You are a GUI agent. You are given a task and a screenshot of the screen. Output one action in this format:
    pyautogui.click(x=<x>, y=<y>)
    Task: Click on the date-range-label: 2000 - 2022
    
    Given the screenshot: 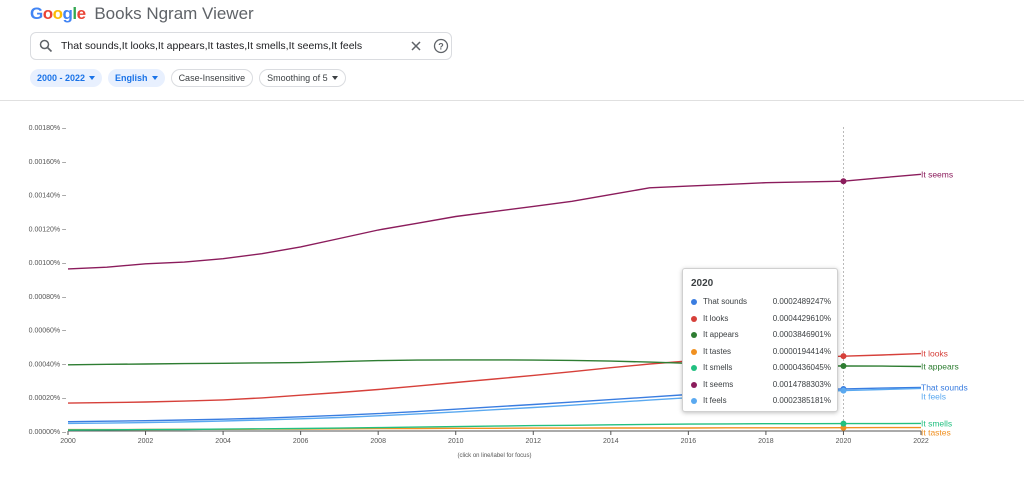 What is the action you would take?
    pyautogui.click(x=61, y=78)
    